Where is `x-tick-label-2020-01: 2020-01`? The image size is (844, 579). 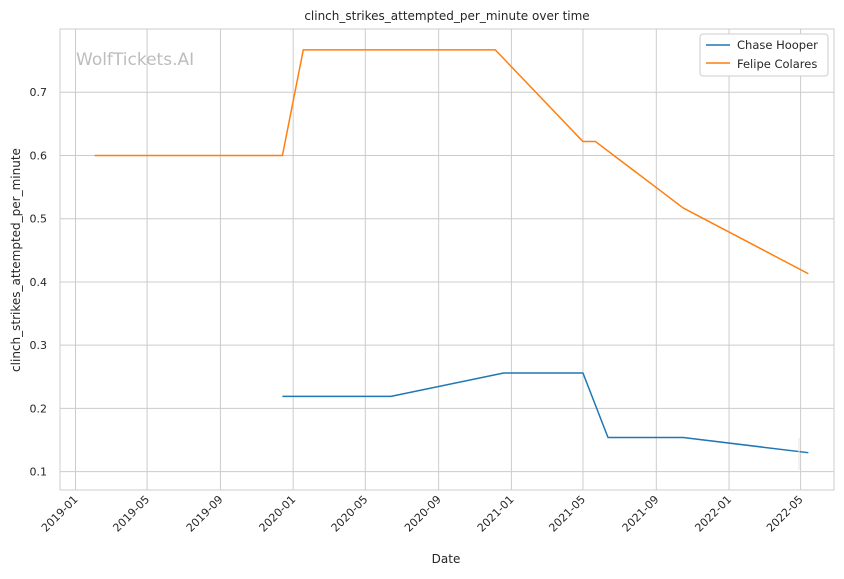 x-tick-label-2020-01: 2020-01 is located at coordinates (278, 514).